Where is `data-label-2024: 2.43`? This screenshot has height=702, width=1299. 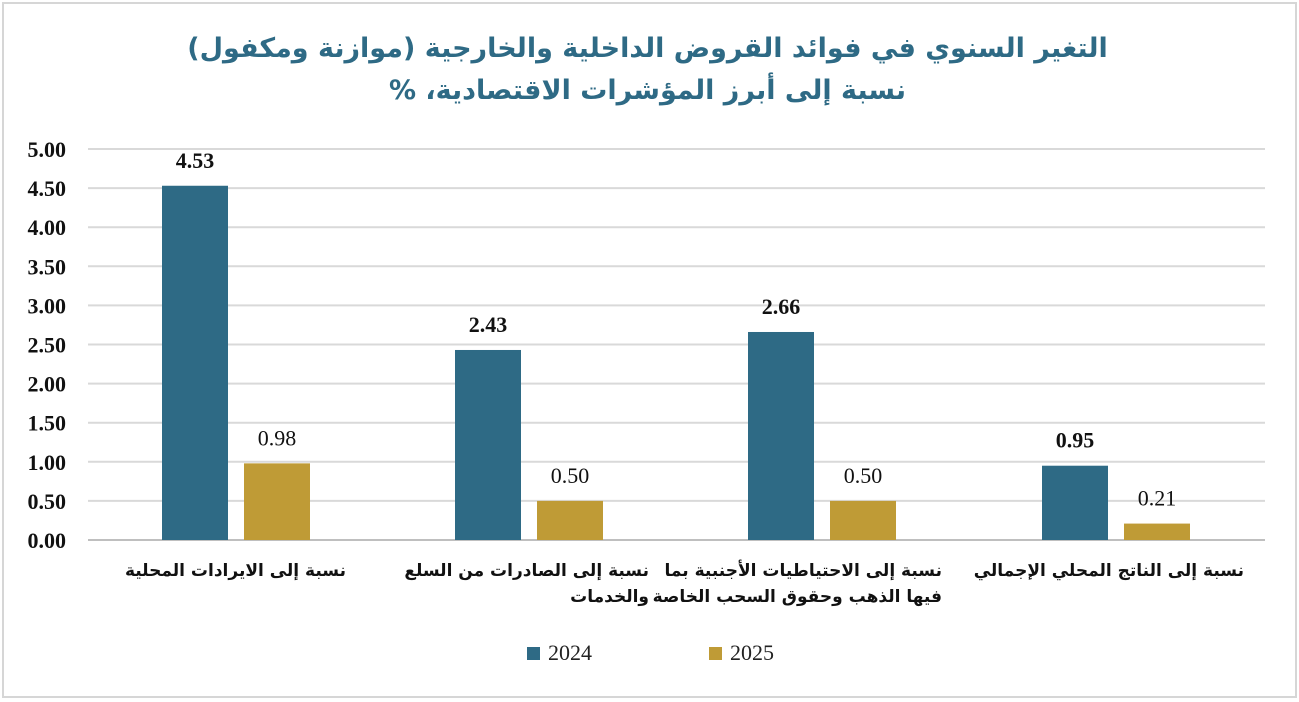
data-label-2024: 2.43 is located at coordinates (488, 324).